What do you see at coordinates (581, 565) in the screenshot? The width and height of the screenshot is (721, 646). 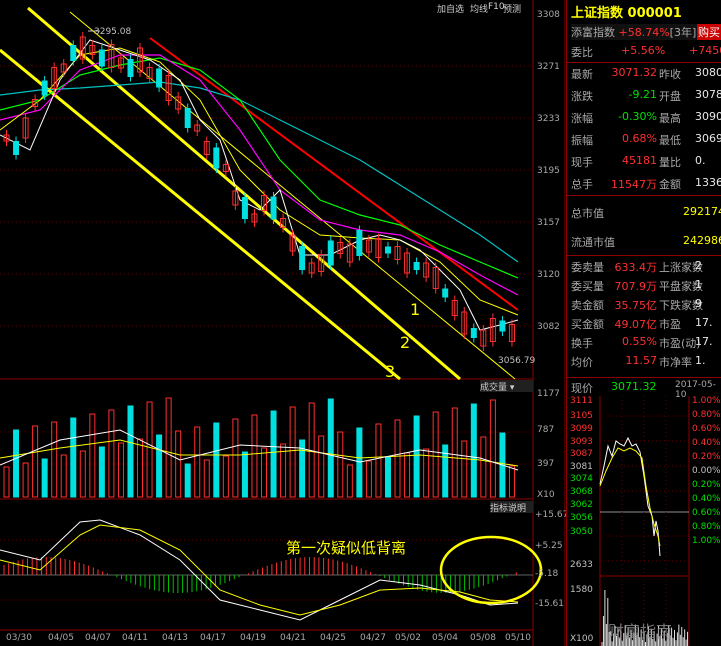 I see `intraday-left-axis-11: 2633` at bounding box center [581, 565].